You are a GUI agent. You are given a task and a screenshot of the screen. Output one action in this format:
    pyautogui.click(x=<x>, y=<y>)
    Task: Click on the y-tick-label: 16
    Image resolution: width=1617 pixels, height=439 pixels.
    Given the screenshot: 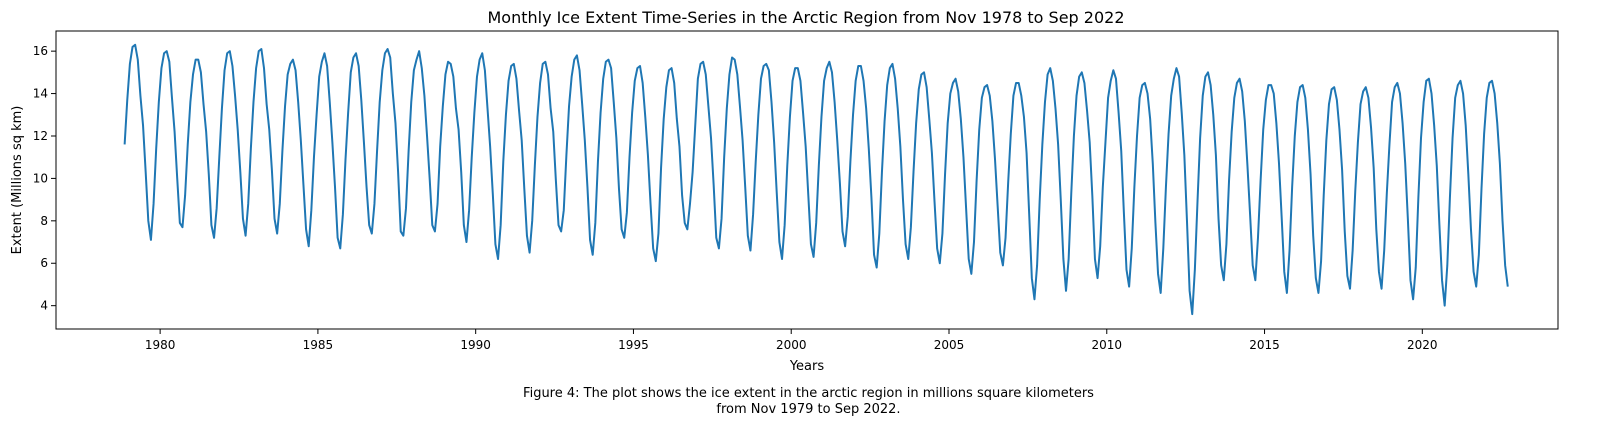 What is the action you would take?
    pyautogui.click(x=40, y=51)
    